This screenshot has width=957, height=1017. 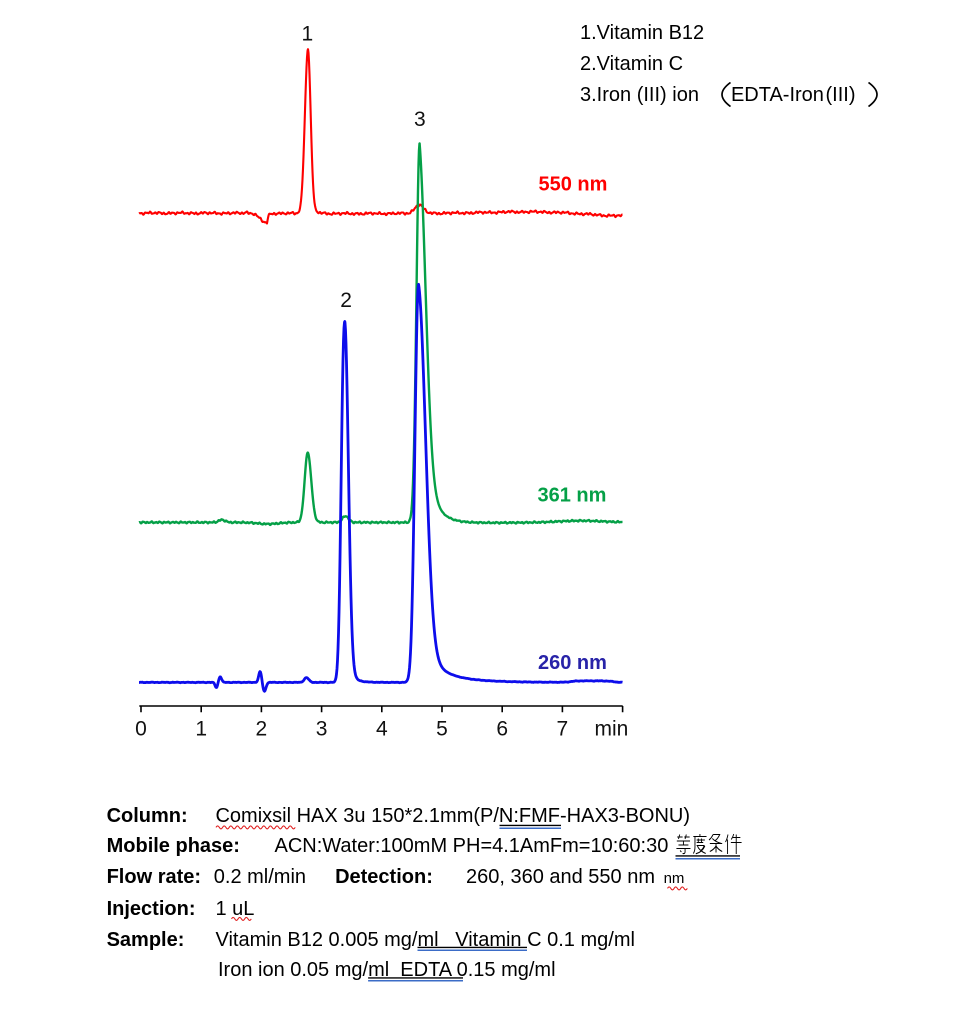 I want to click on svg-text: 361 nm, so click(x=572, y=496).